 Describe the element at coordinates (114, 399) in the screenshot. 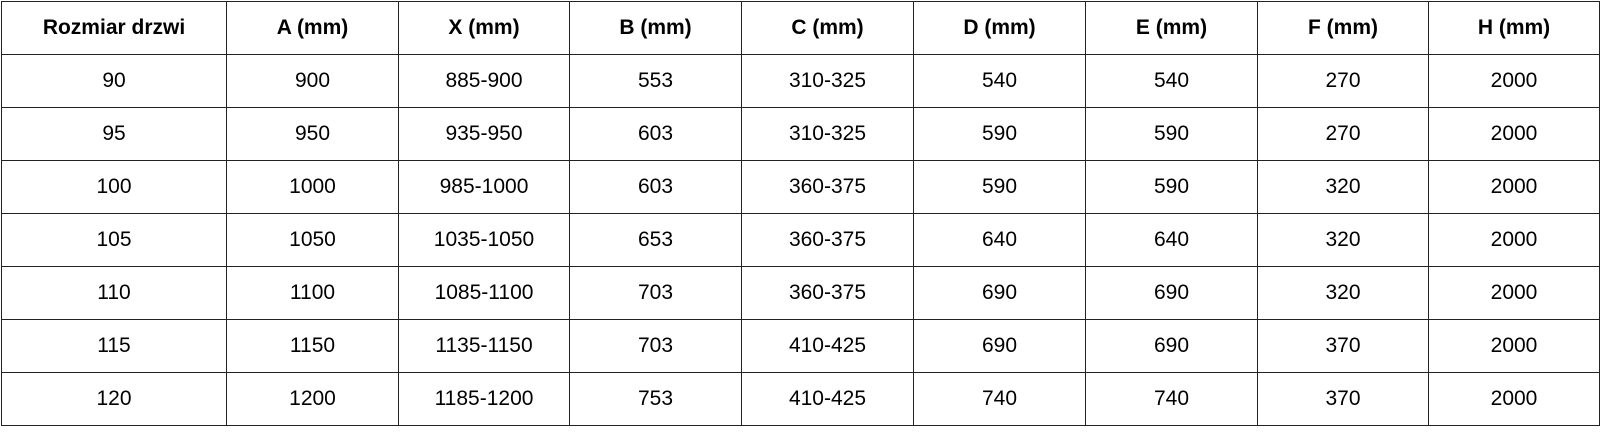

I see `table-cell: 120` at that location.